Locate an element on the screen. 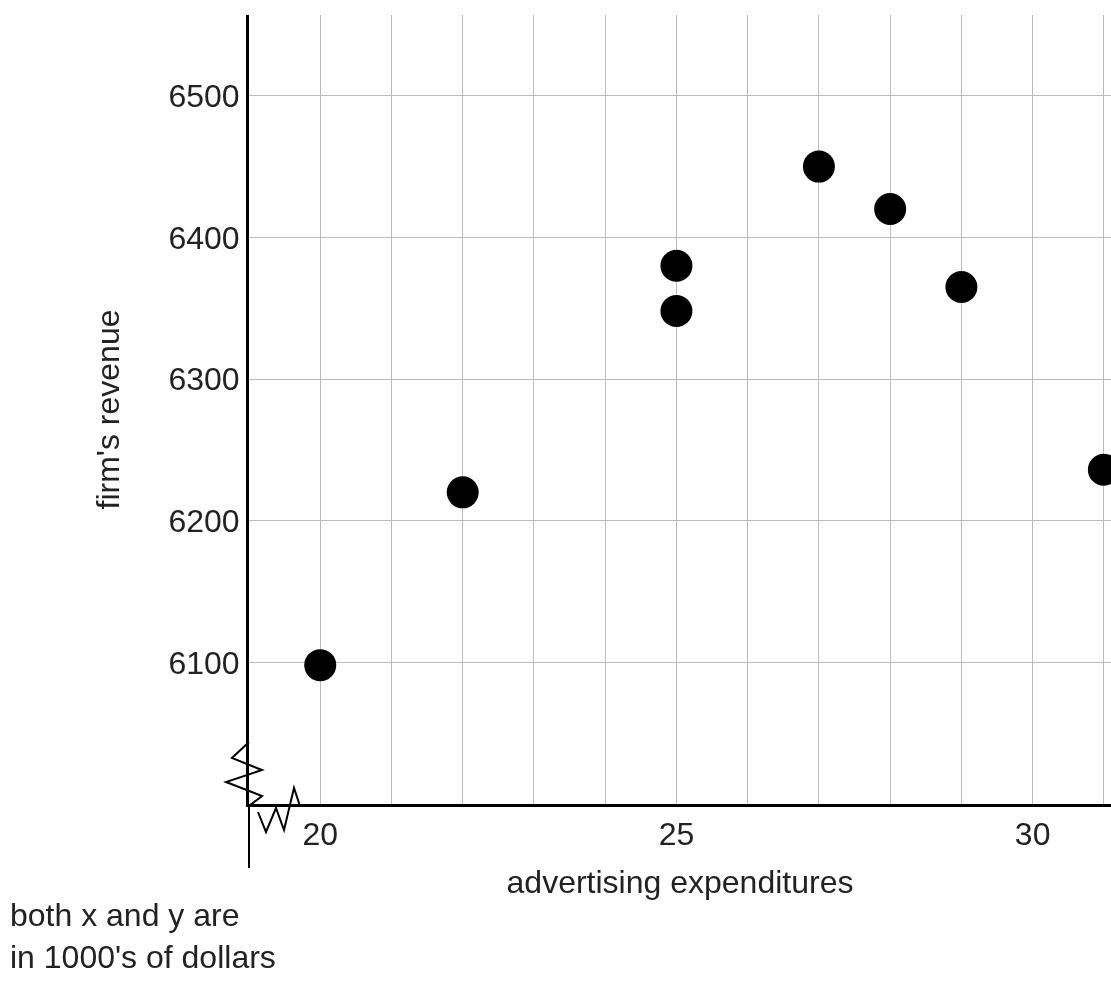 The image size is (1111, 1001). x-tick-label: 25 is located at coordinates (676, 834).